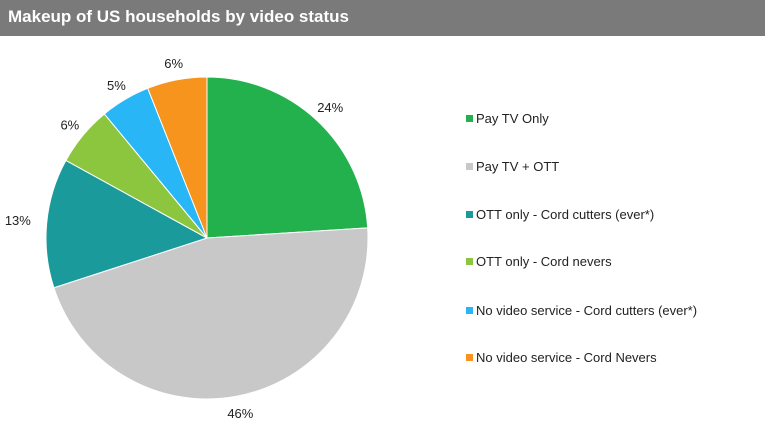 The width and height of the screenshot is (765, 423). I want to click on legend-label: OTT only - Cord nevers, so click(544, 261).